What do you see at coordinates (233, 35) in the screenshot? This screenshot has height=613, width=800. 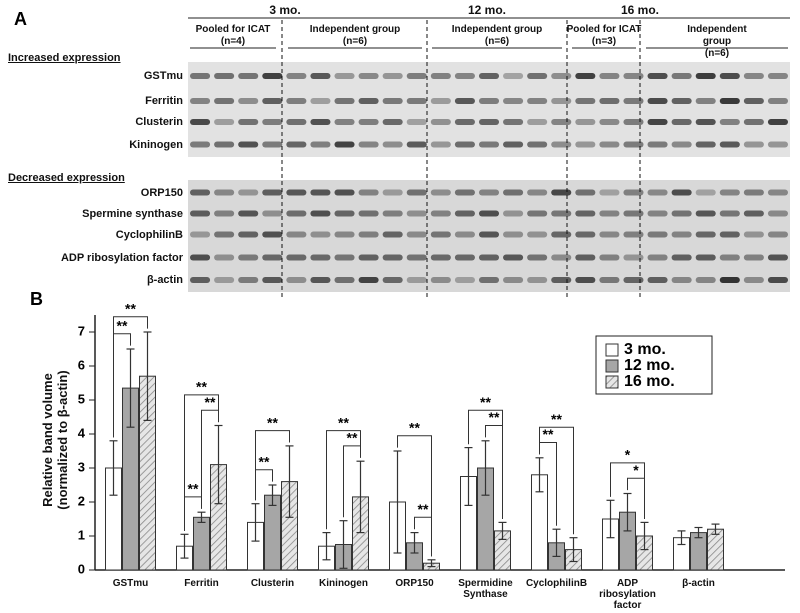 I see `group-label: Pooled for ICAT (n=4)` at bounding box center [233, 35].